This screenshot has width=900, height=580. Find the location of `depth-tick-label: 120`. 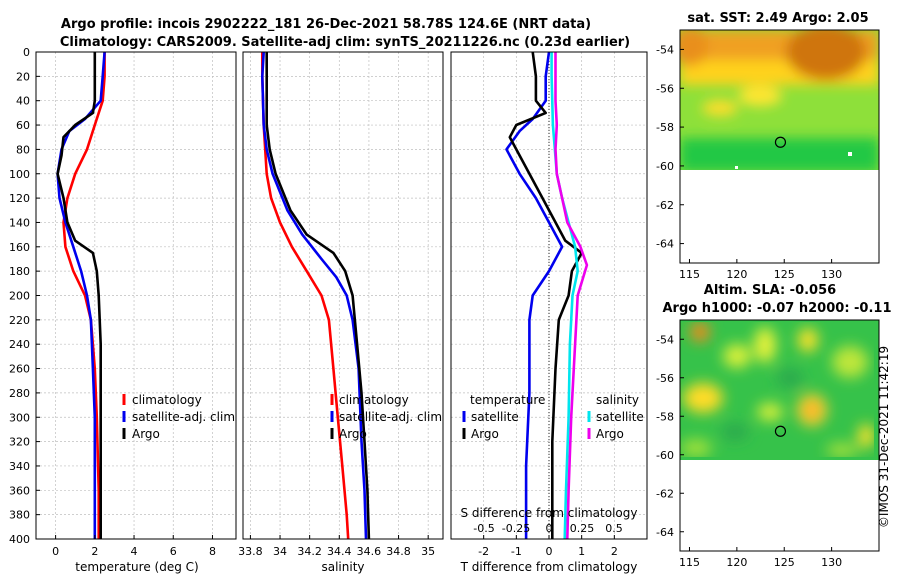

depth-tick-label: 120 is located at coordinates (19, 198).